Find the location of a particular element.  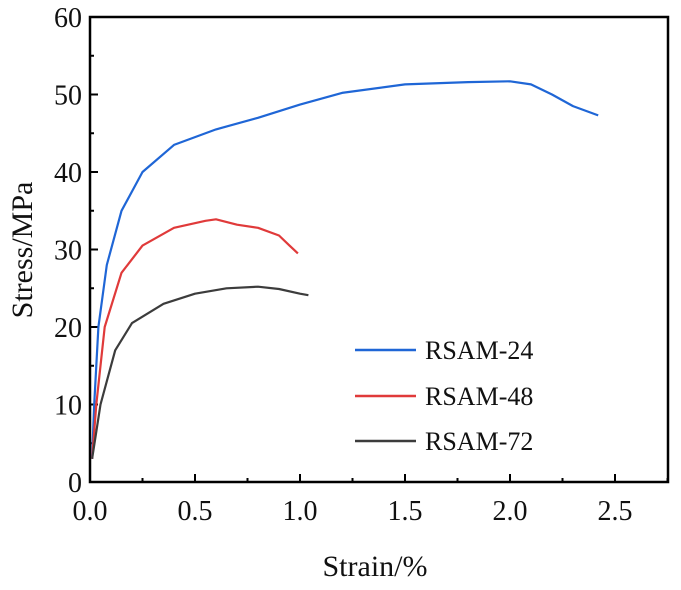

x-tick-label: 1.0 is located at coordinates (300, 511).